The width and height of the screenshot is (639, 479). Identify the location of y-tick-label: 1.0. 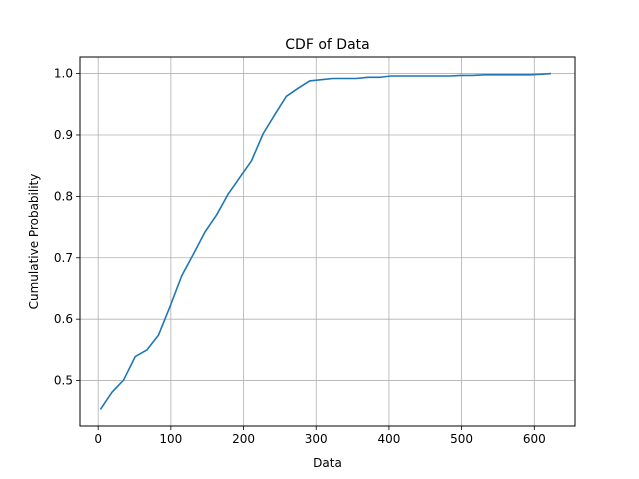
(63, 74).